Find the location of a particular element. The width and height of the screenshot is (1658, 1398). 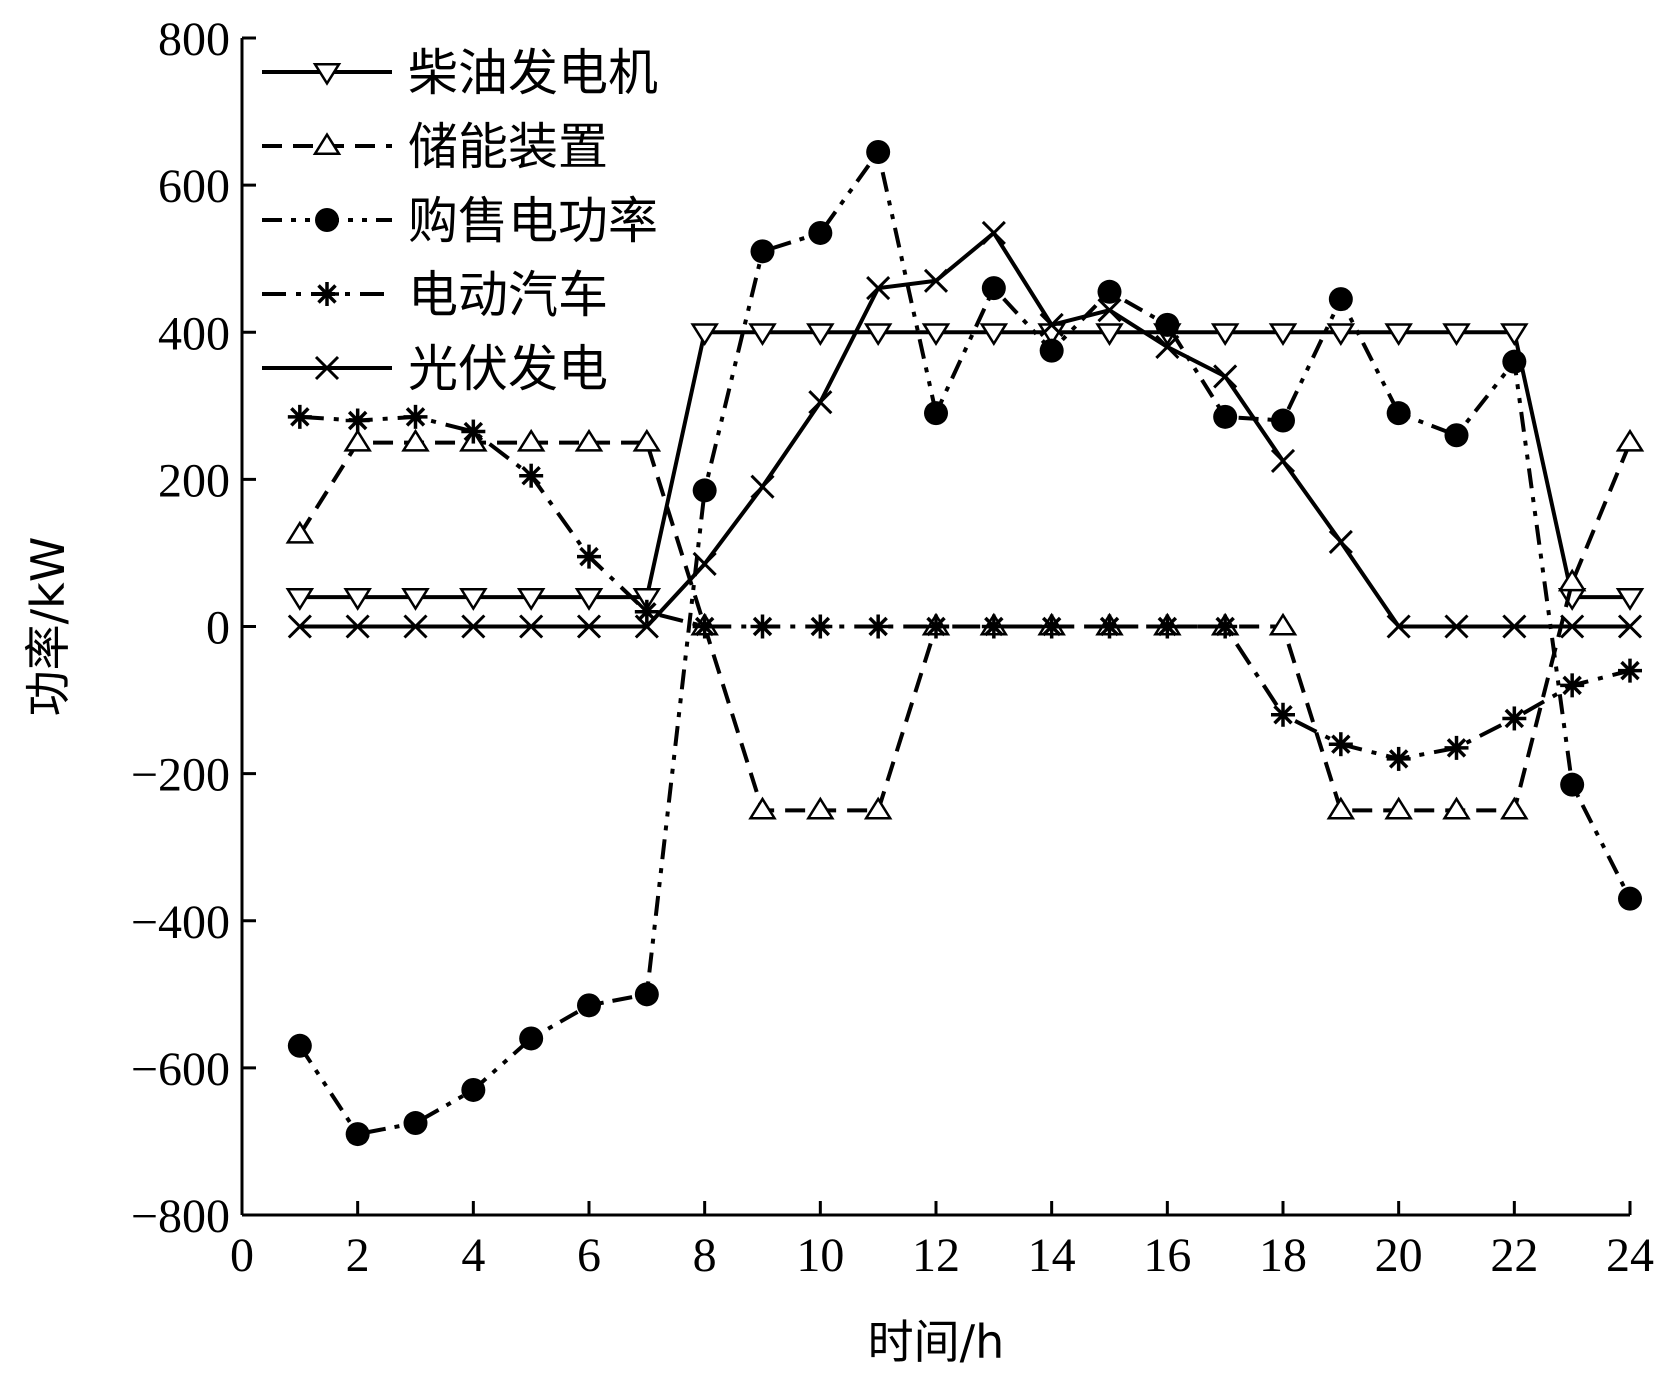

y-tick-label: 0 is located at coordinates (218, 628).